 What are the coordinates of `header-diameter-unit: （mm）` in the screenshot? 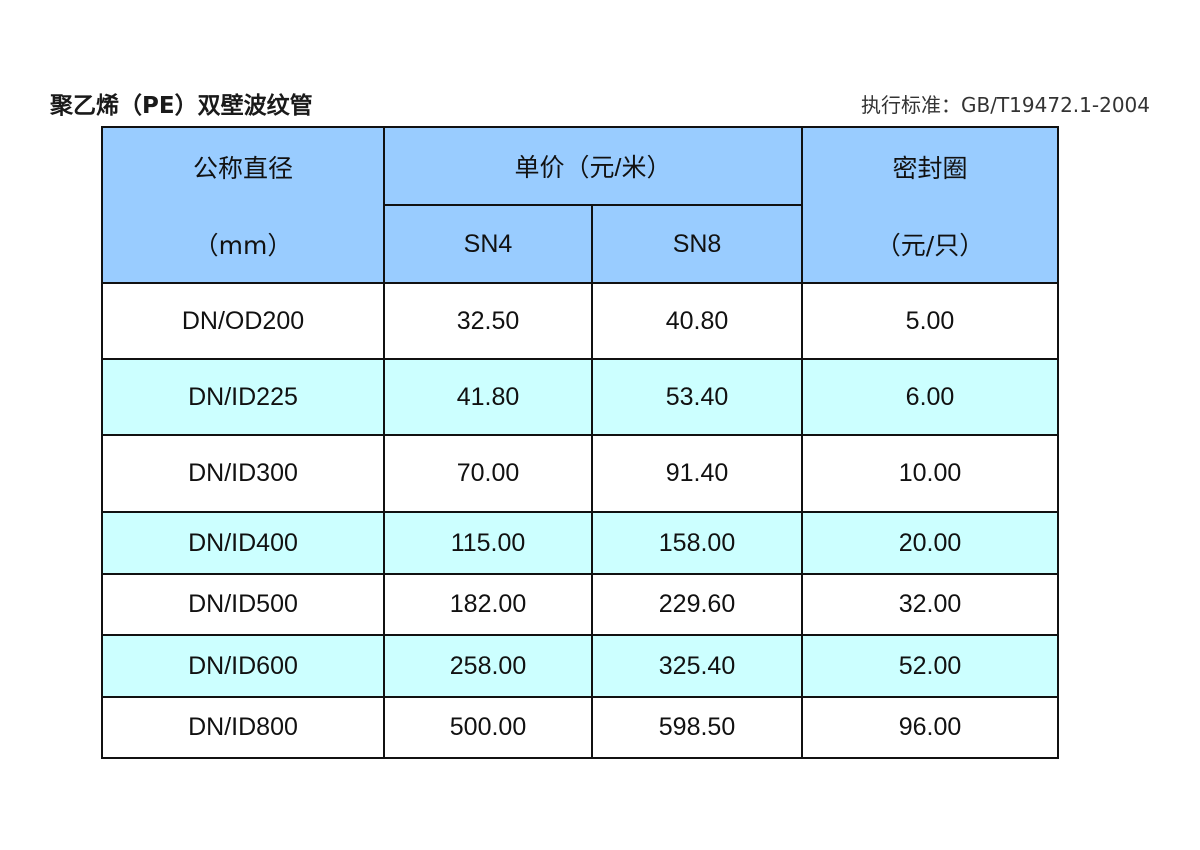 It's located at (243, 245).